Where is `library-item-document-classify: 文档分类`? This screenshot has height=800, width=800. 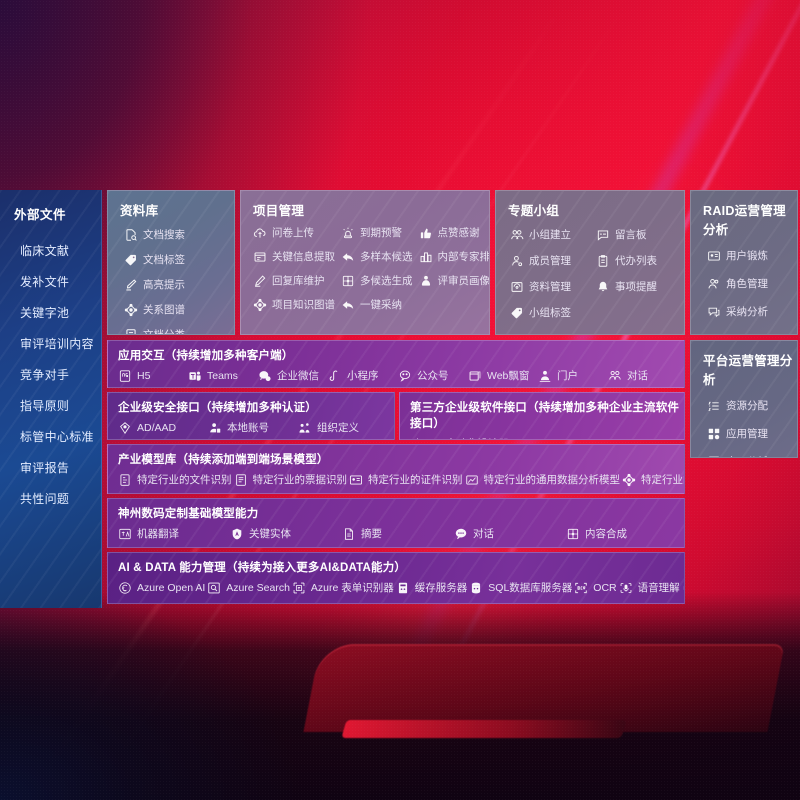
library-item-document-classify: 文档分类 is located at coordinates (176, 330).